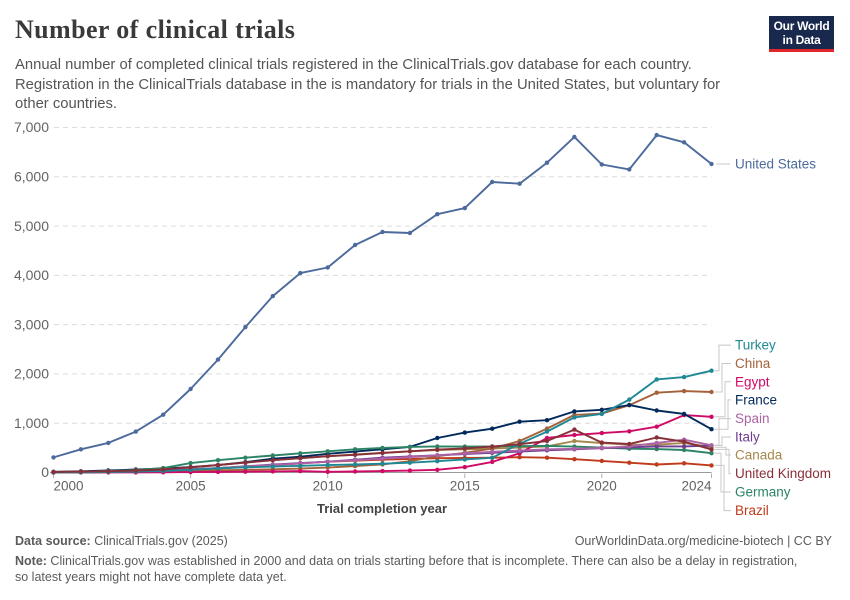  What do you see at coordinates (747, 437) in the screenshot?
I see `svg-text: Italy` at bounding box center [747, 437].